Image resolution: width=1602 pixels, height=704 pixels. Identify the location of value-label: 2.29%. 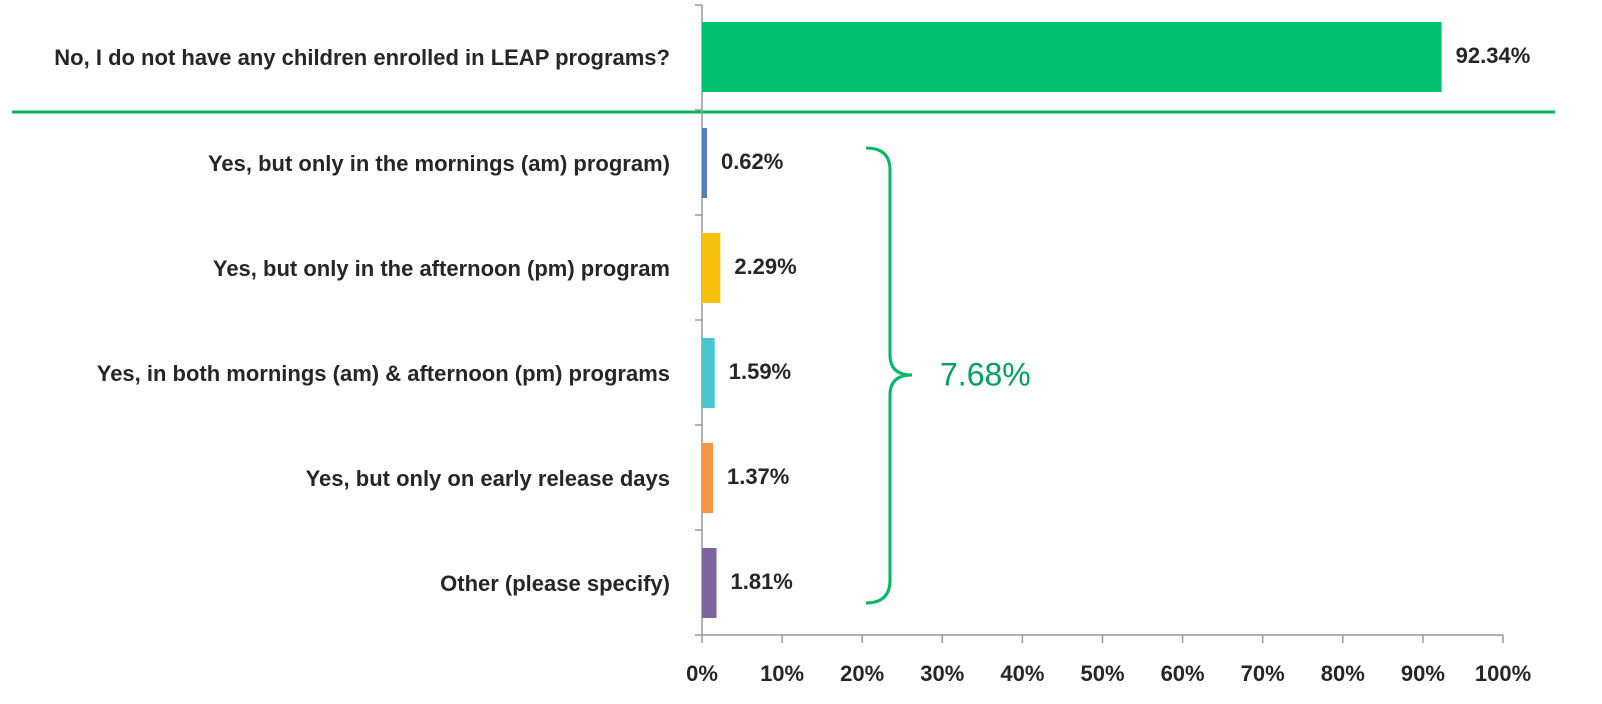
(765, 266).